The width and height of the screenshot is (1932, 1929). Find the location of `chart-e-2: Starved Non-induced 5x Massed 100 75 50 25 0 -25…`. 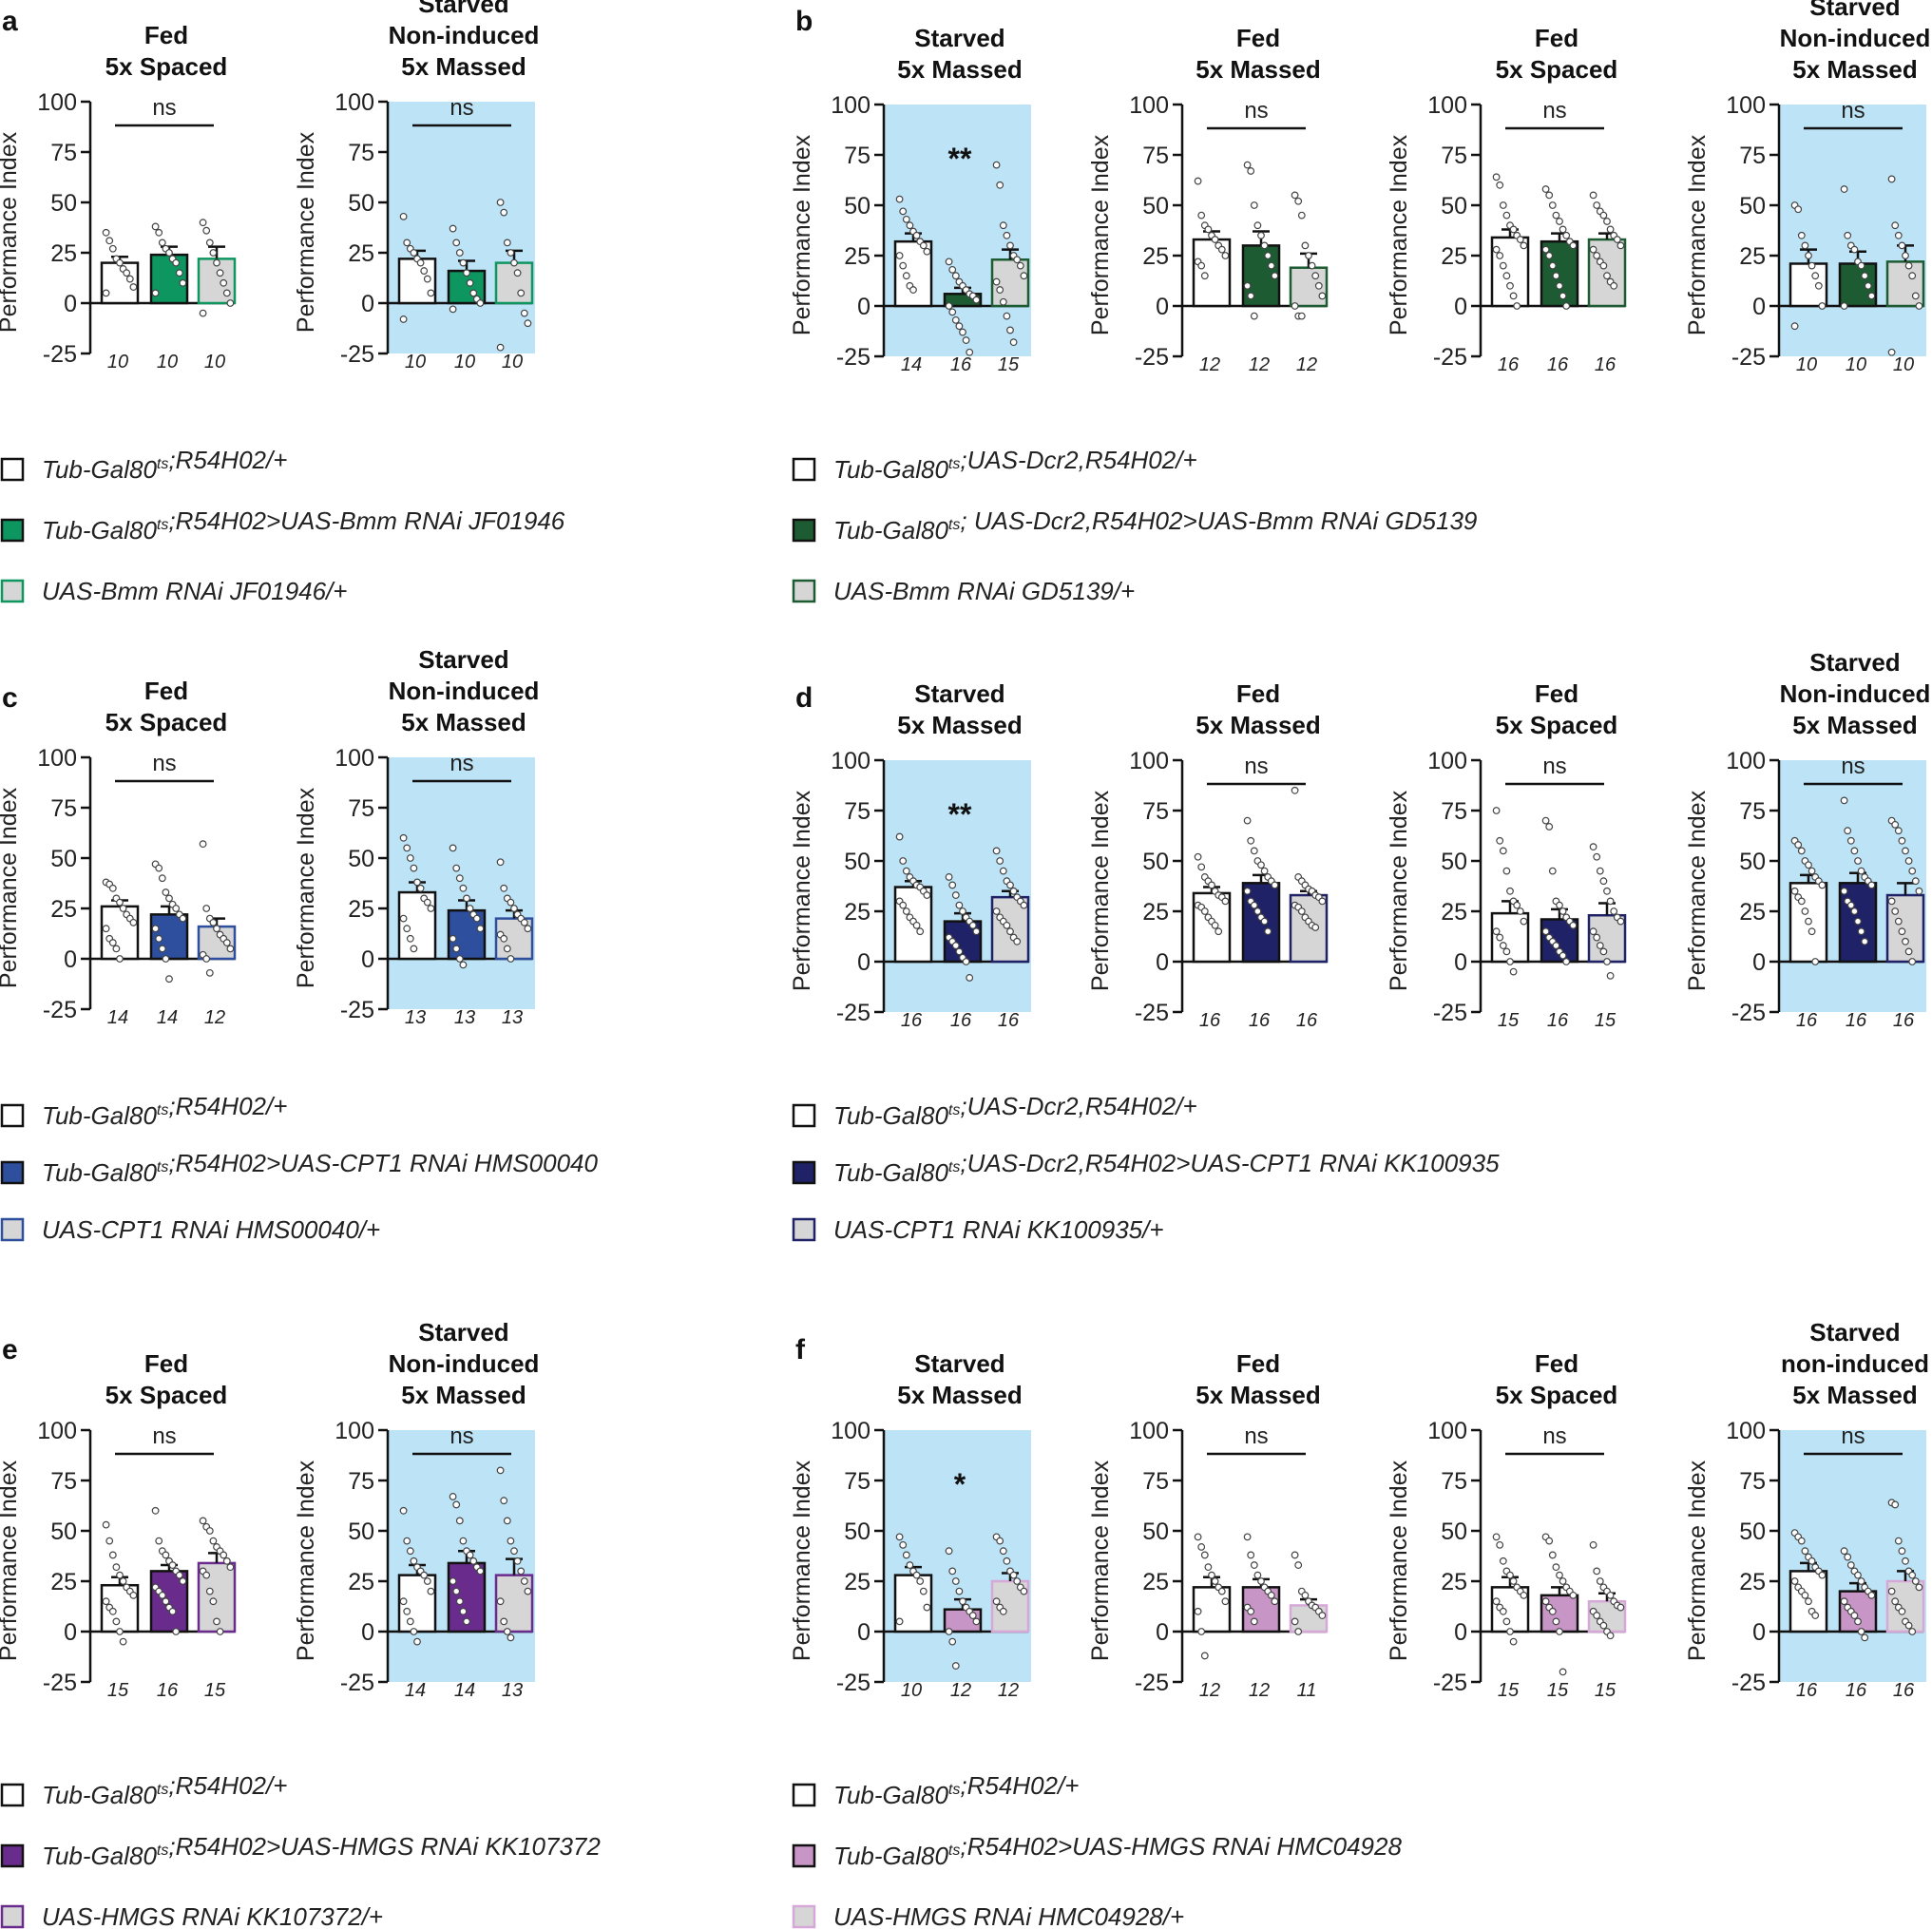

chart-e-2: Starved Non-induced 5x Massed 100 75 50 25 0 -25… is located at coordinates (416, 1510).